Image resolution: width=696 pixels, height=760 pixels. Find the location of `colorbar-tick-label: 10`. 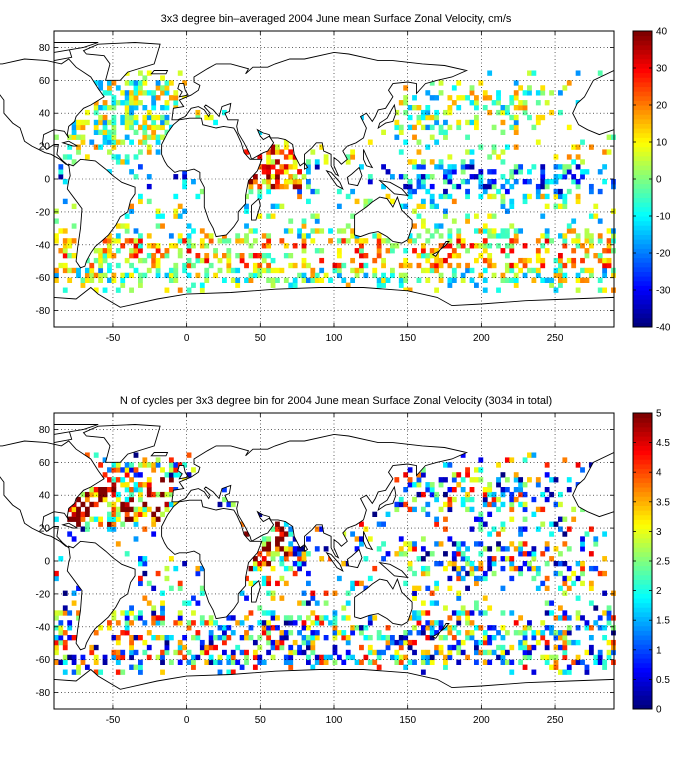

colorbar-tick-label: 10 is located at coordinates (662, 143).